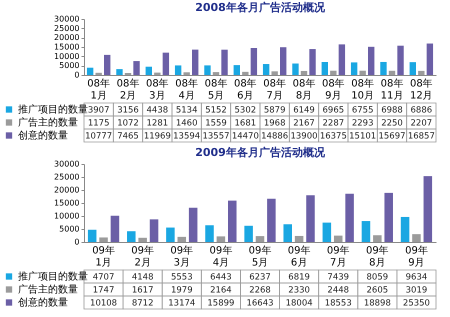  What do you see at coordinates (363, 123) in the screenshot?
I see `data-label: 2293` at bounding box center [363, 123].